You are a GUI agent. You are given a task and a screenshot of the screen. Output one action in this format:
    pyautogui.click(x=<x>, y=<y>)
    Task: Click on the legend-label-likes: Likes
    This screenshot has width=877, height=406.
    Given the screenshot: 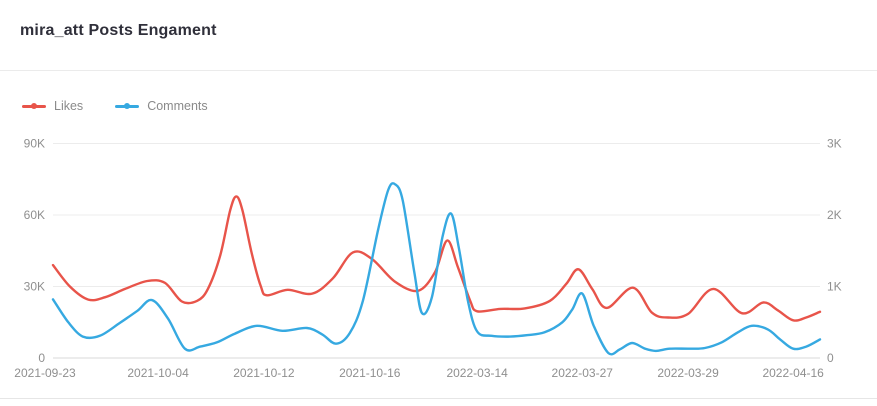 What is the action you would take?
    pyautogui.click(x=69, y=106)
    